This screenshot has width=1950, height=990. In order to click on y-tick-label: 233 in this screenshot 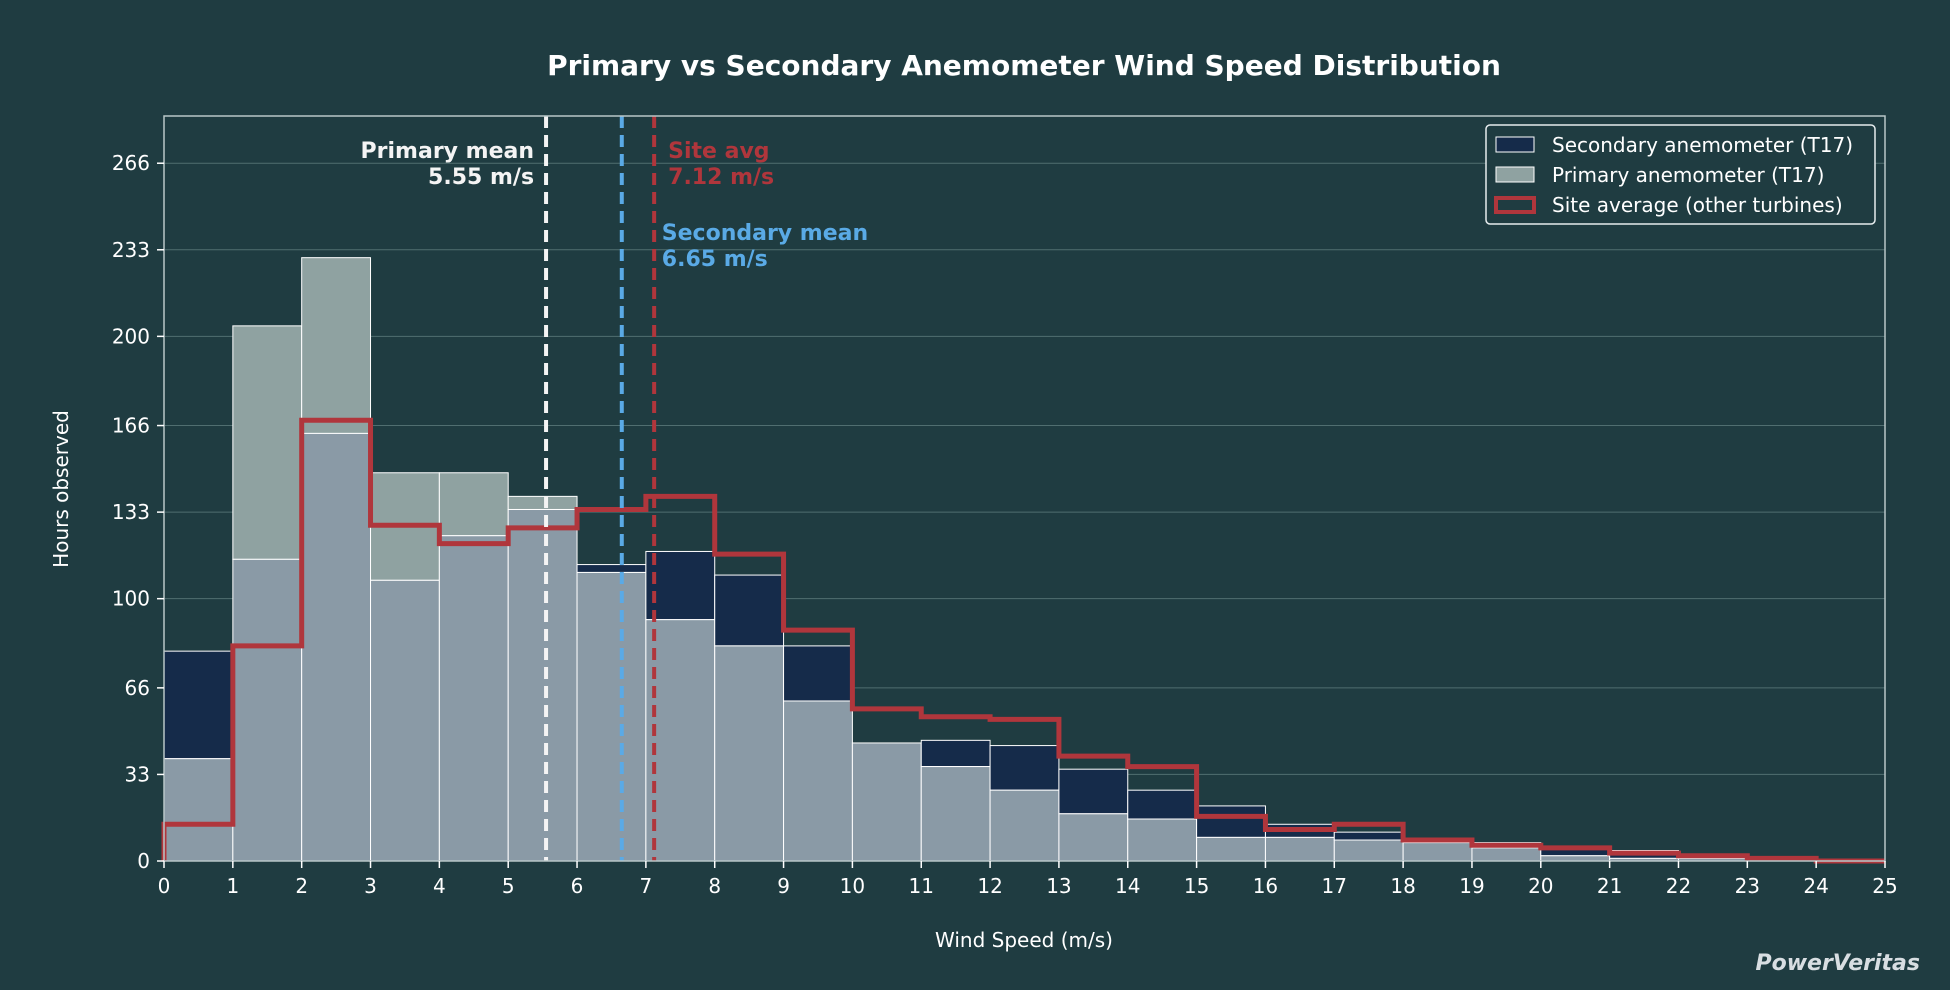, I will do `click(131, 250)`.